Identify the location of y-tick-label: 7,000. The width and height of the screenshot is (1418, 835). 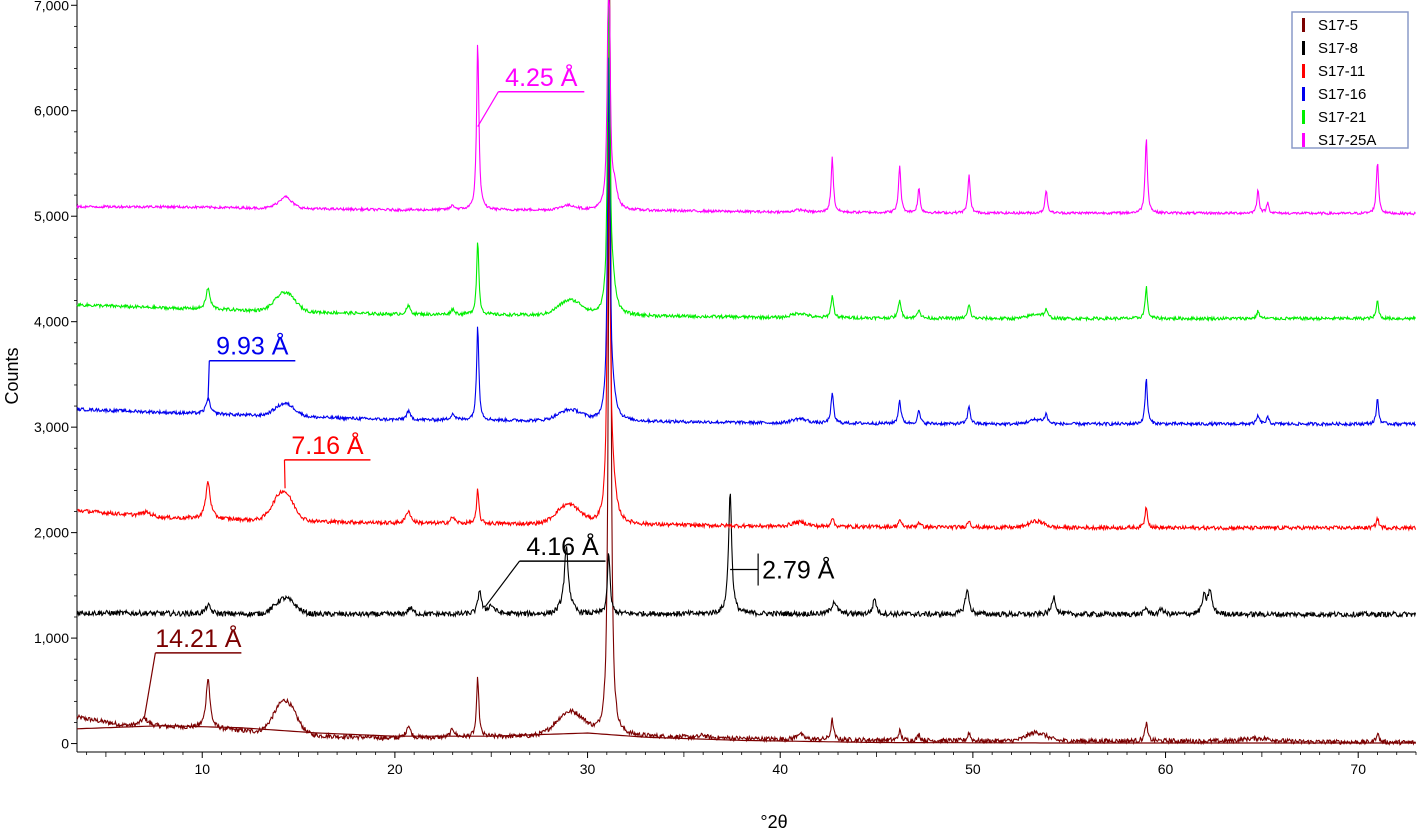
(51, 6).